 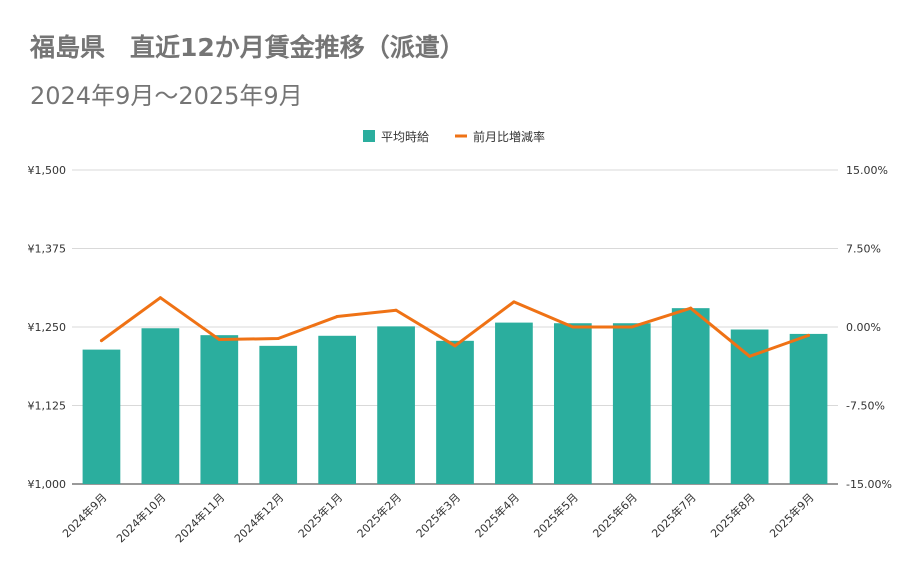 What do you see at coordinates (674, 515) in the screenshot?
I see `x-tick-label: 2025年7月` at bounding box center [674, 515].